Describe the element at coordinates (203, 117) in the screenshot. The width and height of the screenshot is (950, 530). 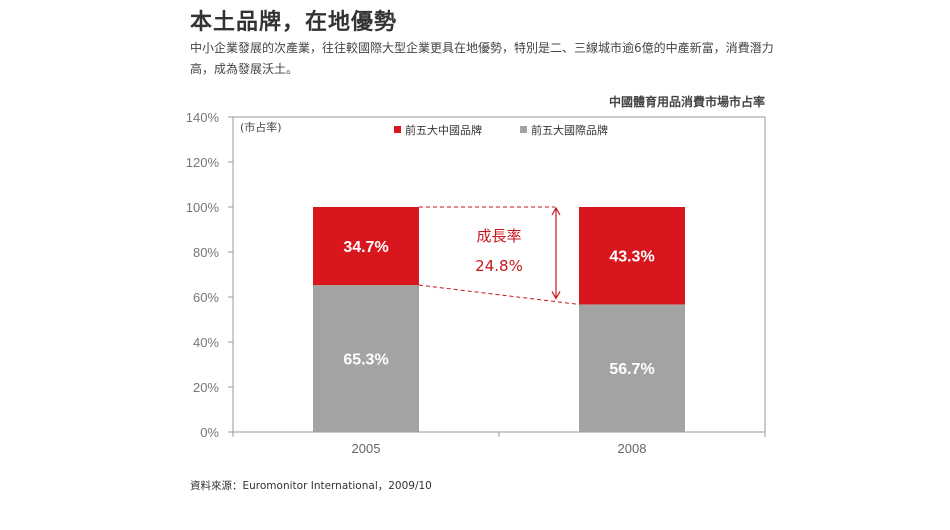
I see `y-tick-label: 140%` at that location.